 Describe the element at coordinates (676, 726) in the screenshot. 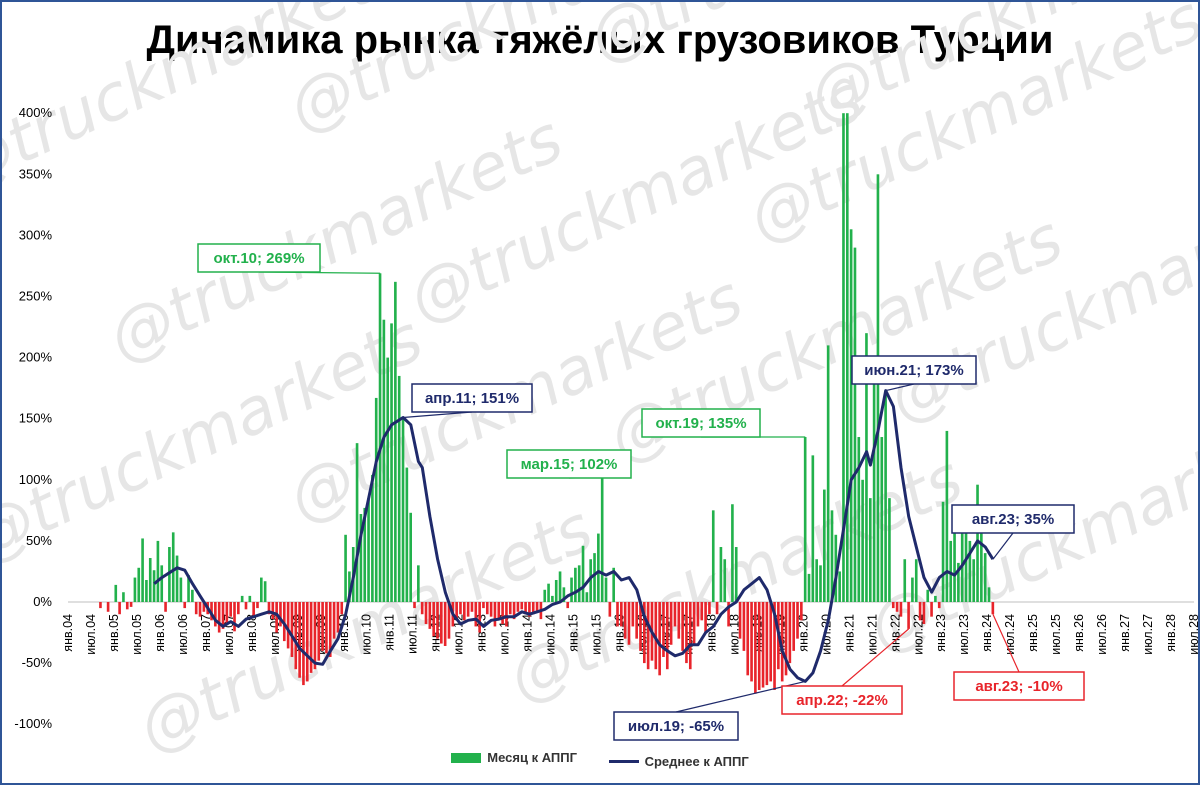

I see `callout-label: июл.19; -65%` at that location.